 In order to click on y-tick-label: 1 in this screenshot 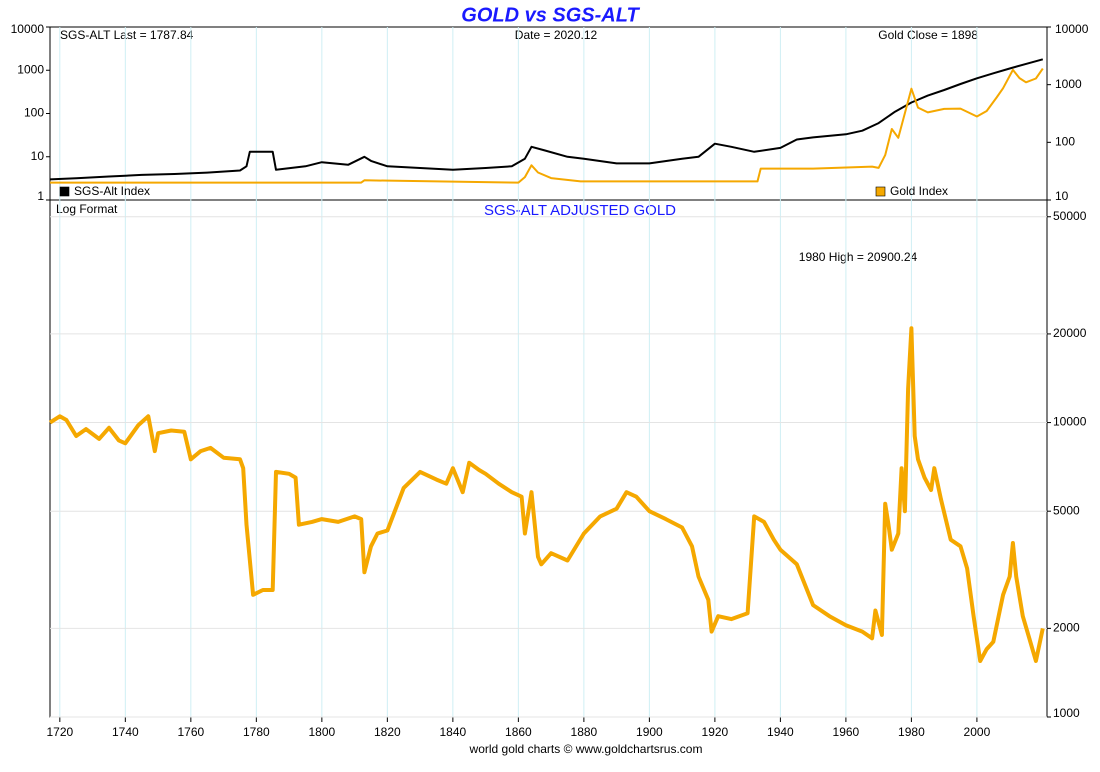, I will do `click(40, 196)`.